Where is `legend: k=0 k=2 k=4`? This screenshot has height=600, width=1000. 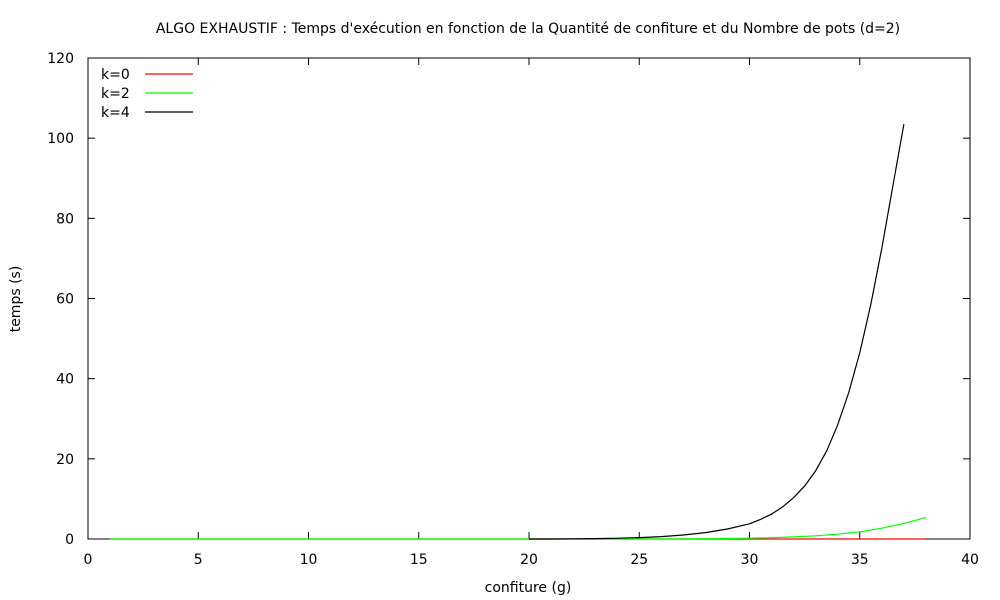 legend: k=0 k=2 k=4 is located at coordinates (147, 94).